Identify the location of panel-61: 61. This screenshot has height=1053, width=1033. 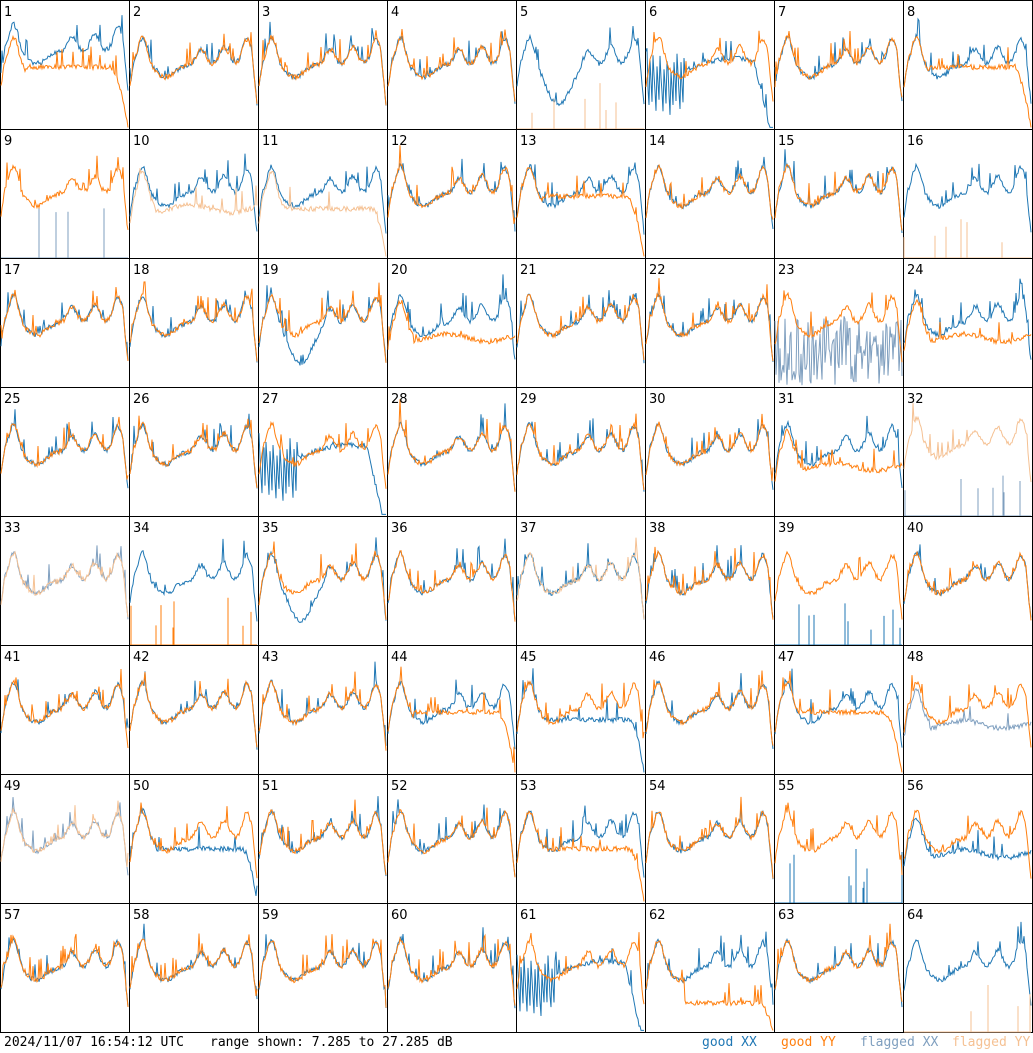
(581, 968).